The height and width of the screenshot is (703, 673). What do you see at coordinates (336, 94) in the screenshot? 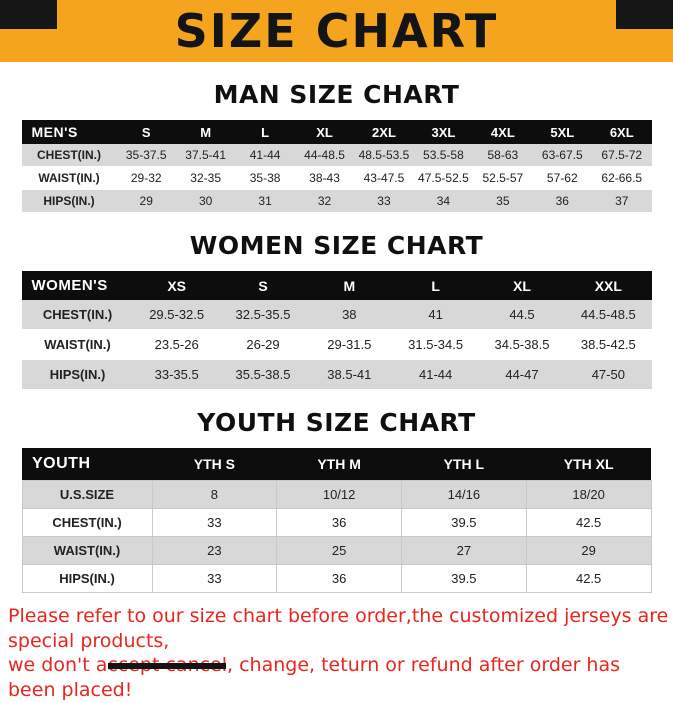
I see `man-size-chart-heading: MAN SIZE CHART` at bounding box center [336, 94].